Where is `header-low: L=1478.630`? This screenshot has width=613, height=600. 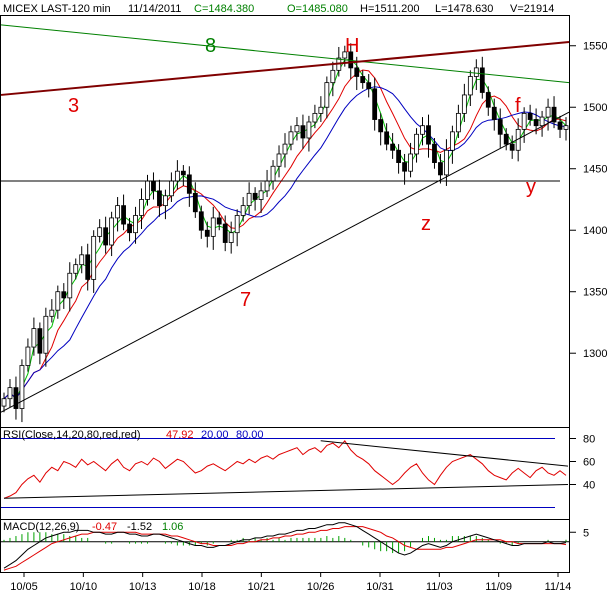
header-low: L=1478.630 is located at coordinates (464, 9).